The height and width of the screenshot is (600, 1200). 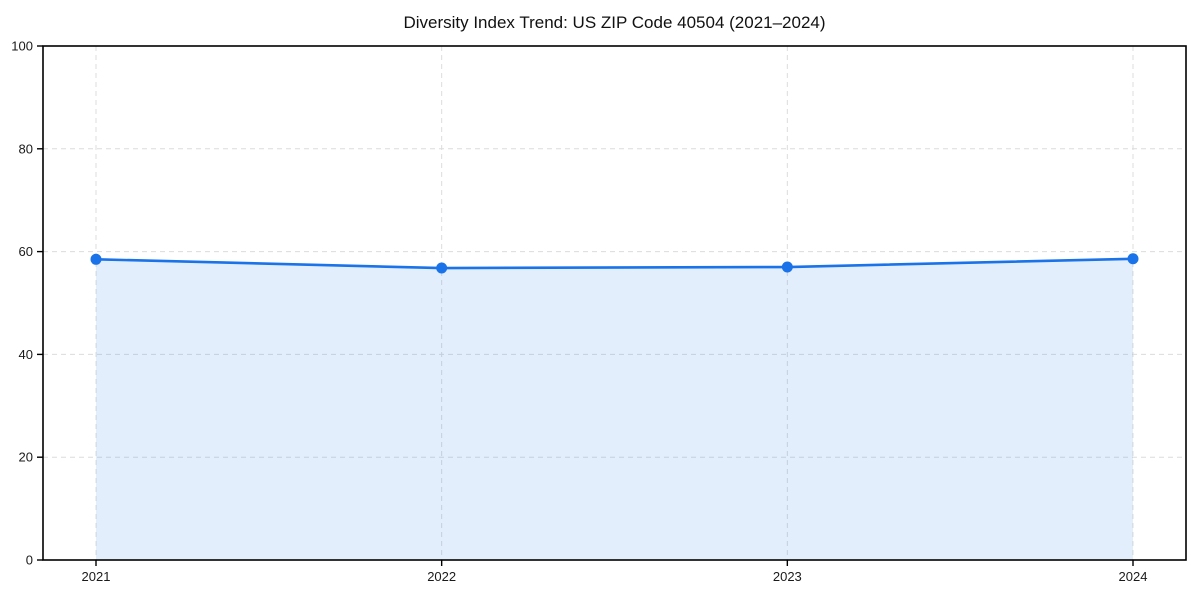 I want to click on trend-line, so click(x=614, y=263).